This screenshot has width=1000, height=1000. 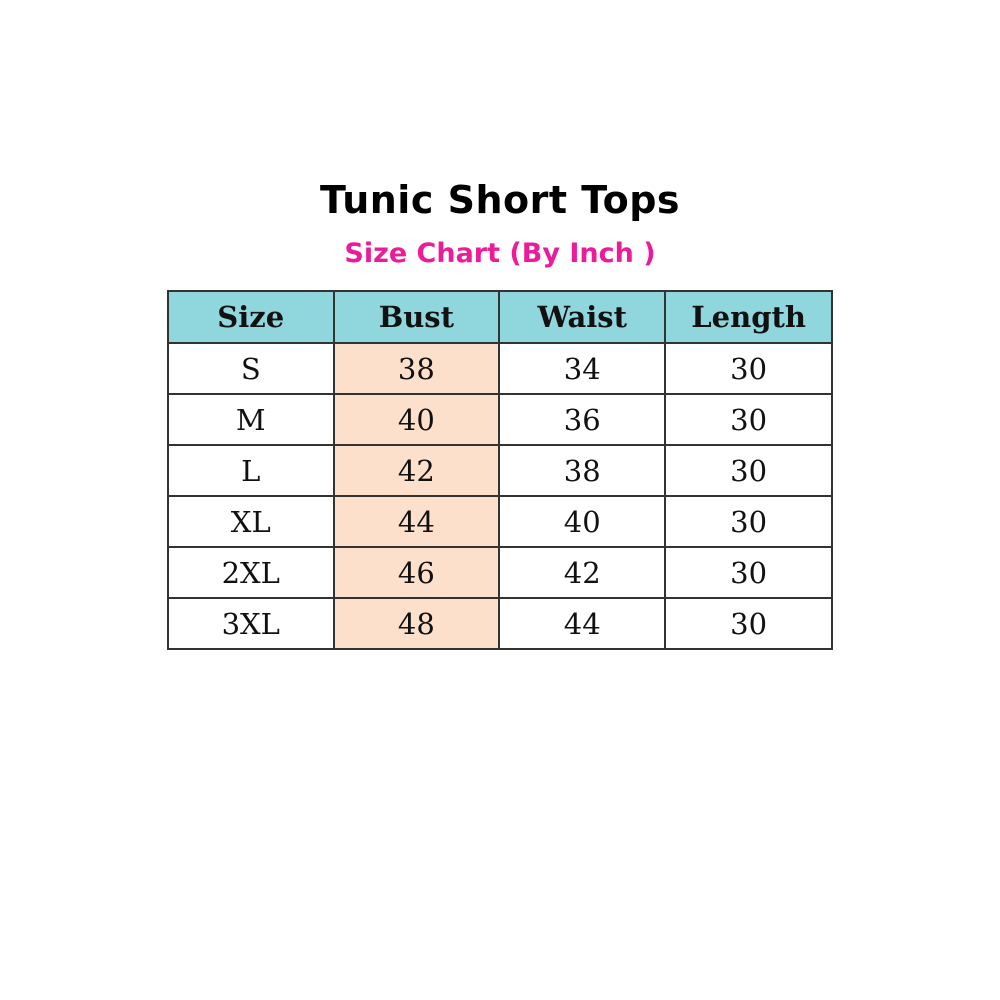 What do you see at coordinates (416, 470) in the screenshot?
I see `cell-bust: 42` at bounding box center [416, 470].